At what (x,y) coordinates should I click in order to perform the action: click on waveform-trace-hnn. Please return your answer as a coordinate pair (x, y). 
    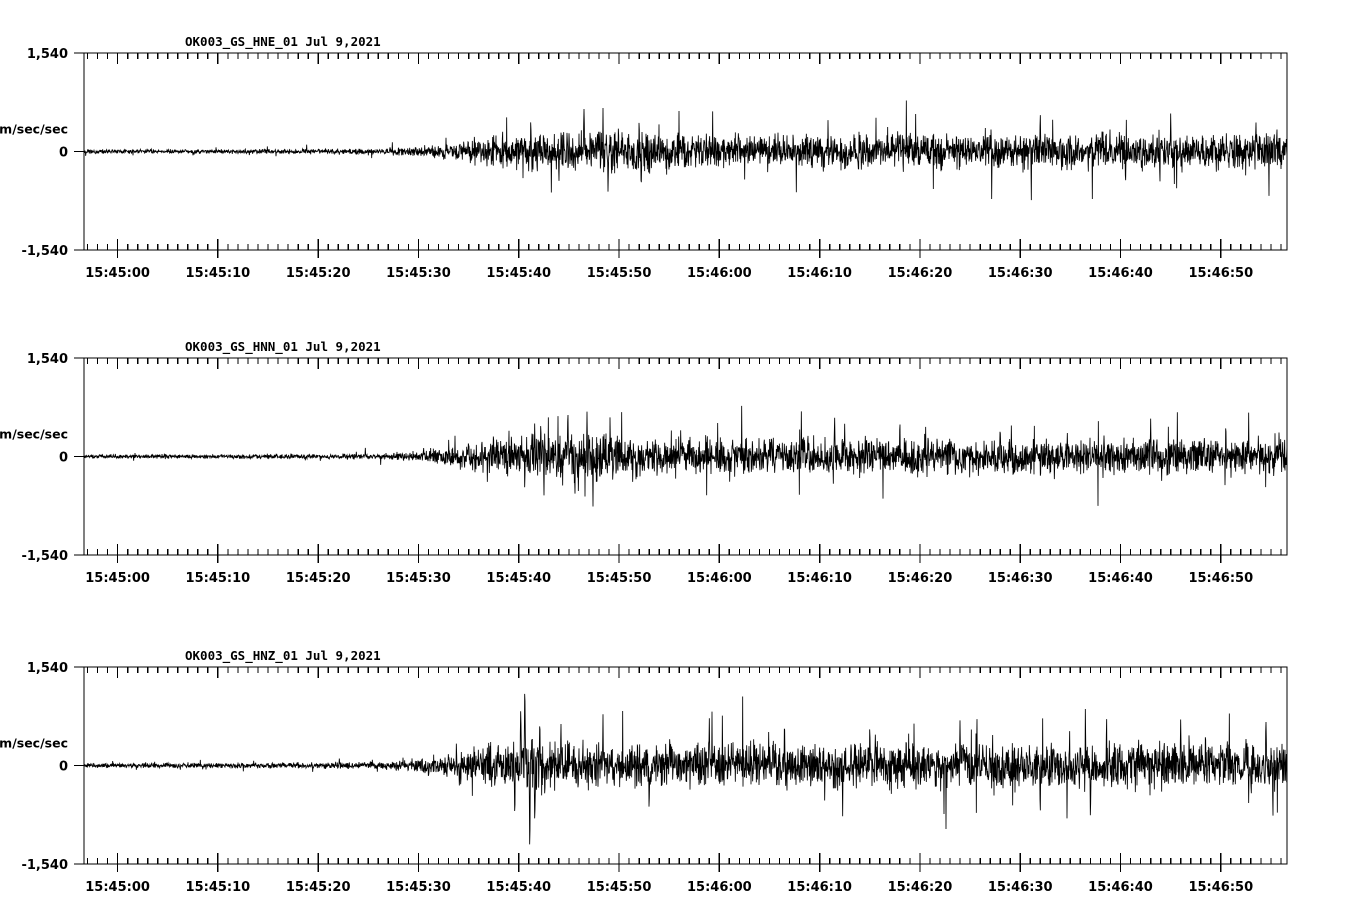
    Looking at the image, I should click on (685, 456).